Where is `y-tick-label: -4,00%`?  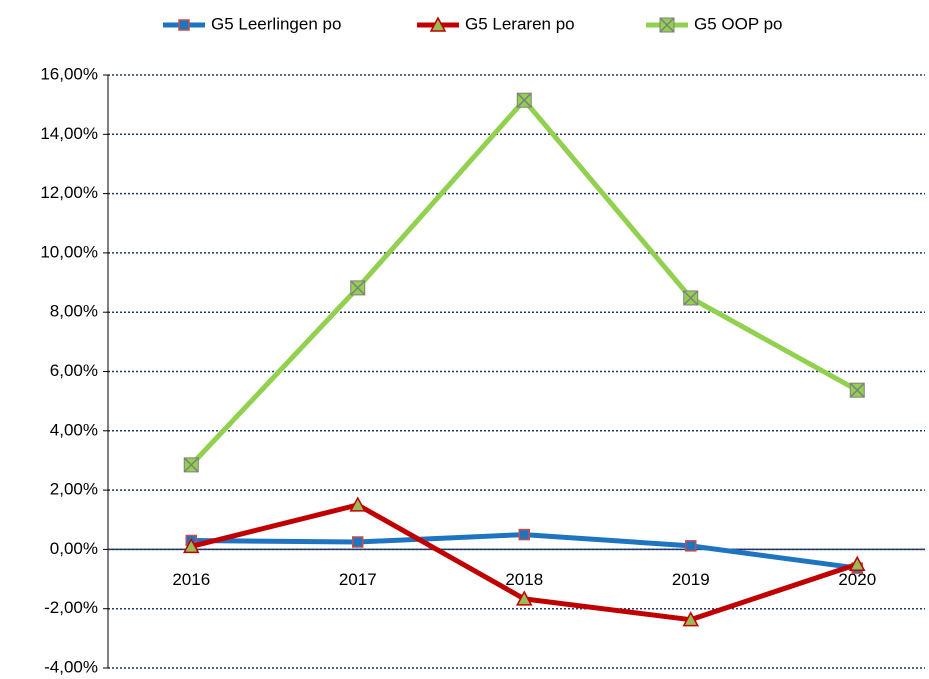
y-tick-label: -4,00% is located at coordinates (71, 666).